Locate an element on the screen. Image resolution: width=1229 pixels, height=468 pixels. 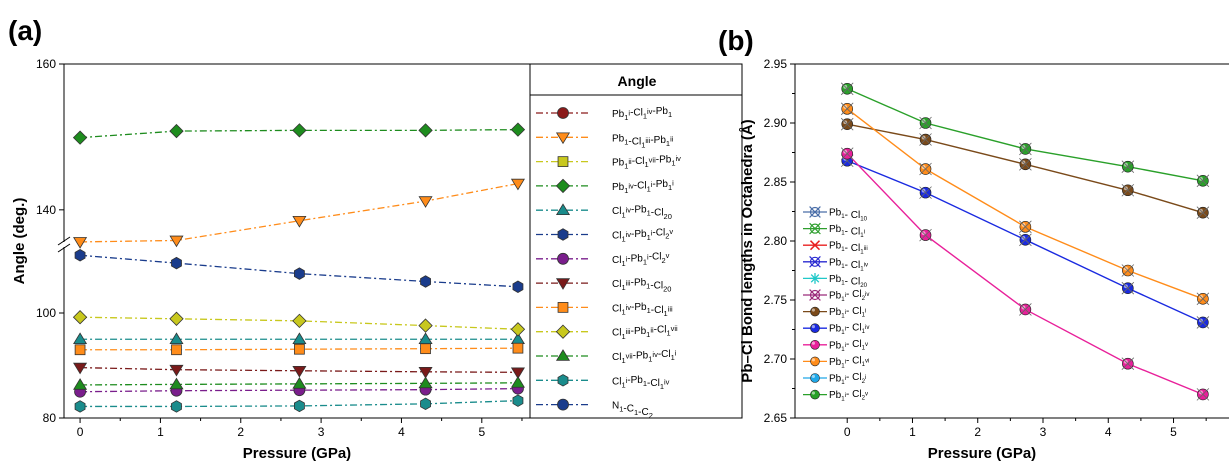
legend-item: Pb1i- Cl1v is located at coordinates (836, 346).